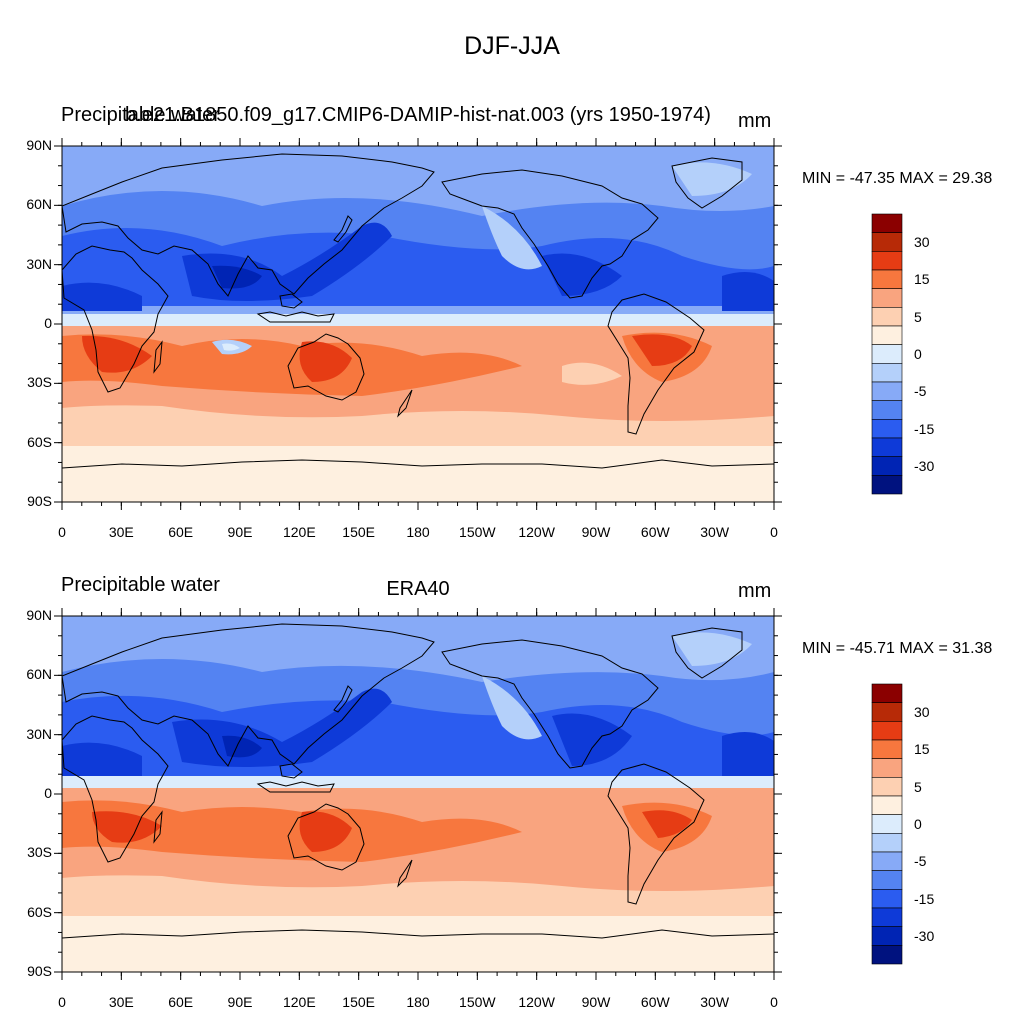  Describe the element at coordinates (887, 589) in the screenshot. I see `colorbar-layer` at that location.